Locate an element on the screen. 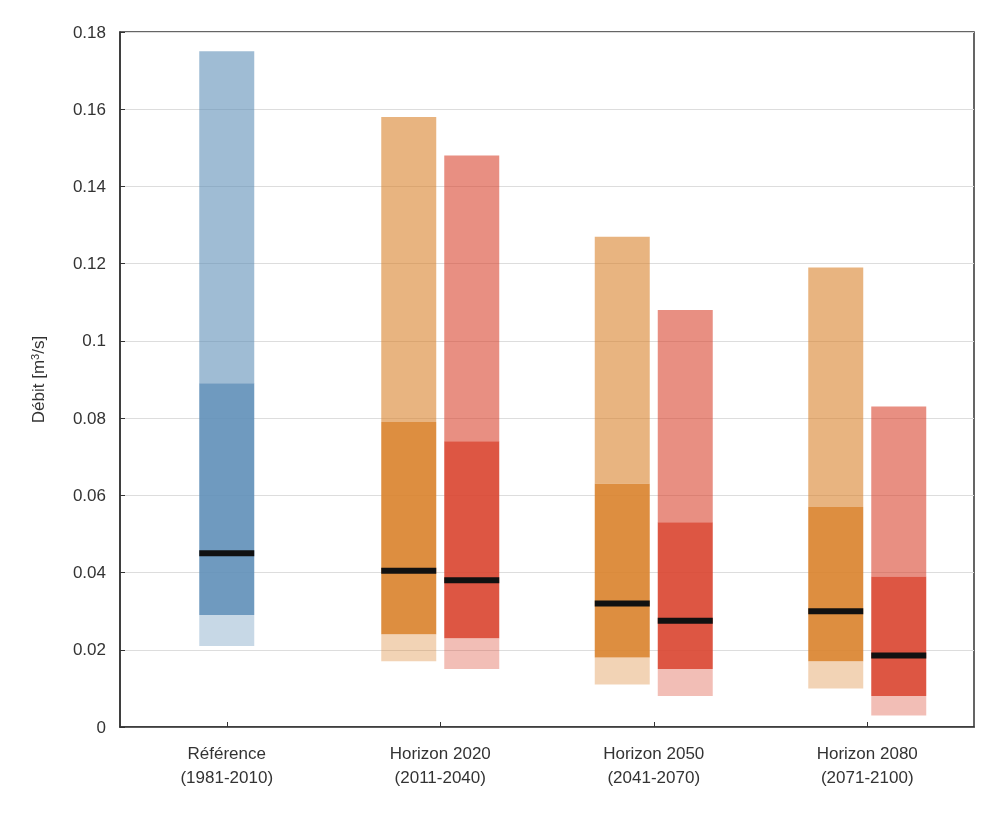 The height and width of the screenshot is (817, 1007). y-tick-label: 0.08 is located at coordinates (89, 418).